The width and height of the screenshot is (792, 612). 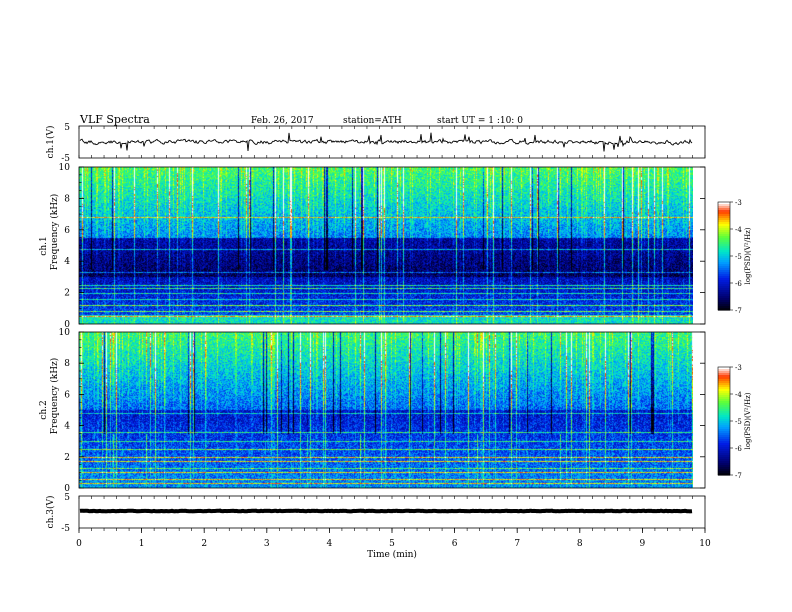 What do you see at coordinates (386, 142) in the screenshot?
I see `ch1-waveform-line` at bounding box center [386, 142].